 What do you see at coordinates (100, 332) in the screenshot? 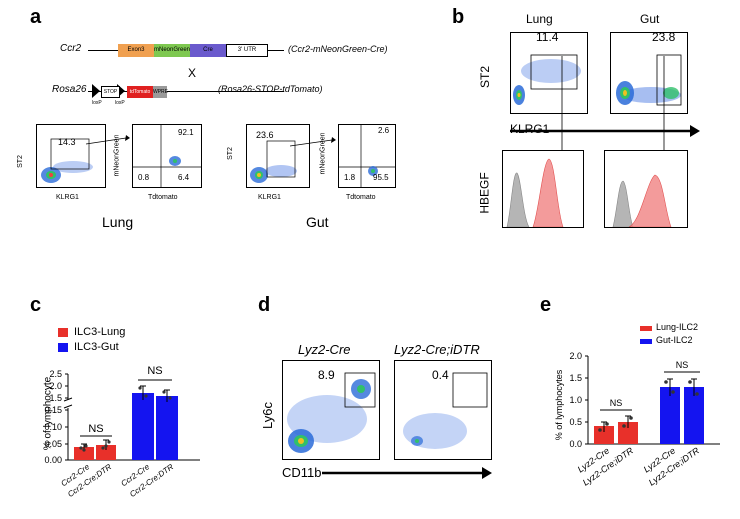
I see `c-legend-lung: ILC3-Lung` at bounding box center [100, 332].